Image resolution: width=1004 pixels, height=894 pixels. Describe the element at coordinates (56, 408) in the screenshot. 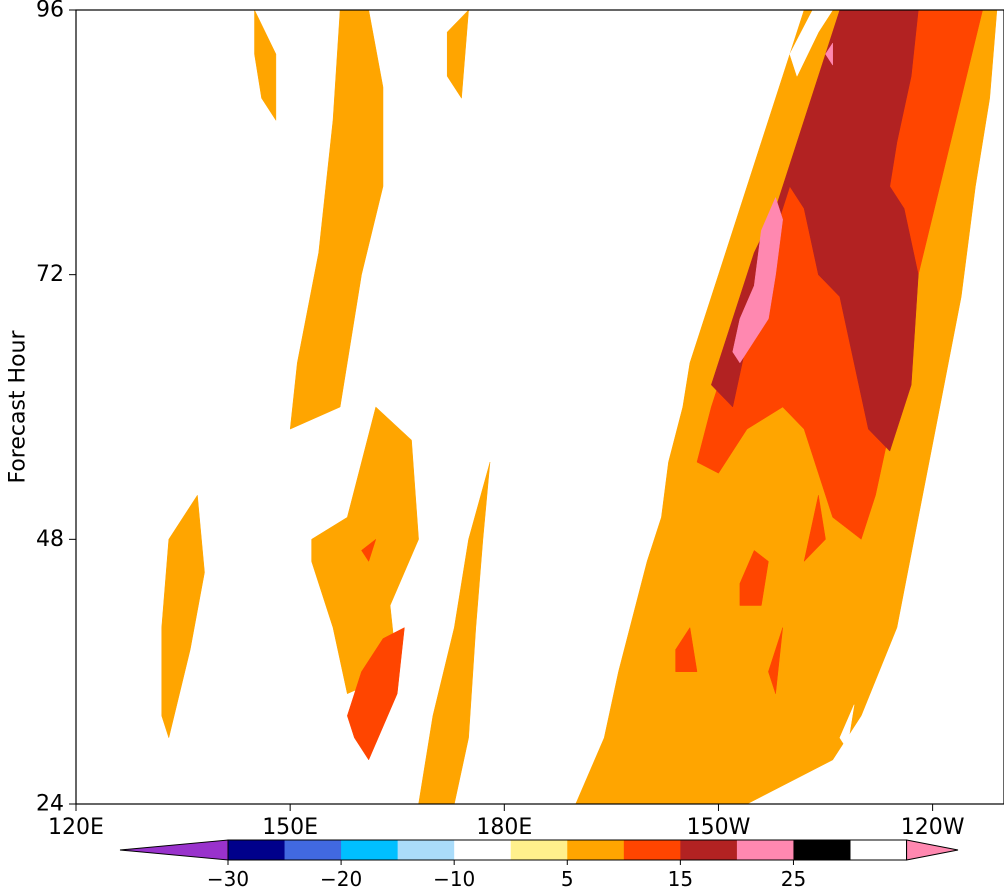

I see `y-axis: 24 48 72 96` at that location.